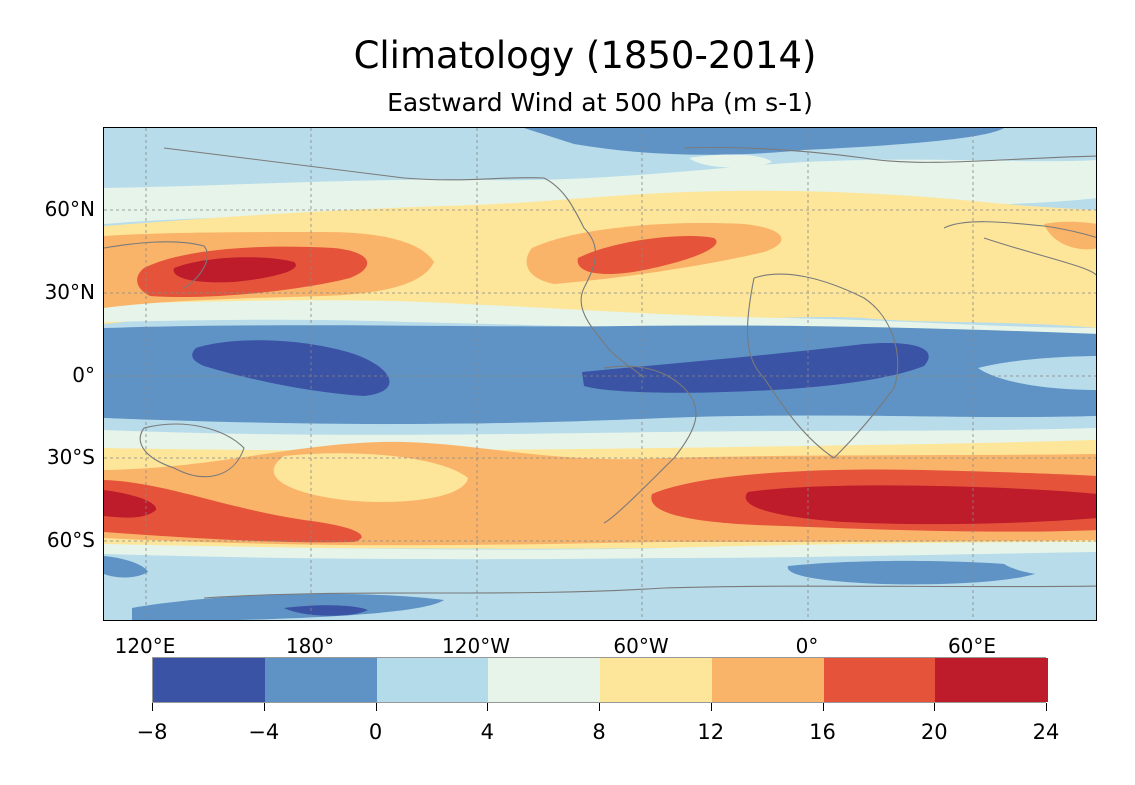  Describe the element at coordinates (487, 732) in the screenshot. I see `colorbar-tick-label: 4` at that location.